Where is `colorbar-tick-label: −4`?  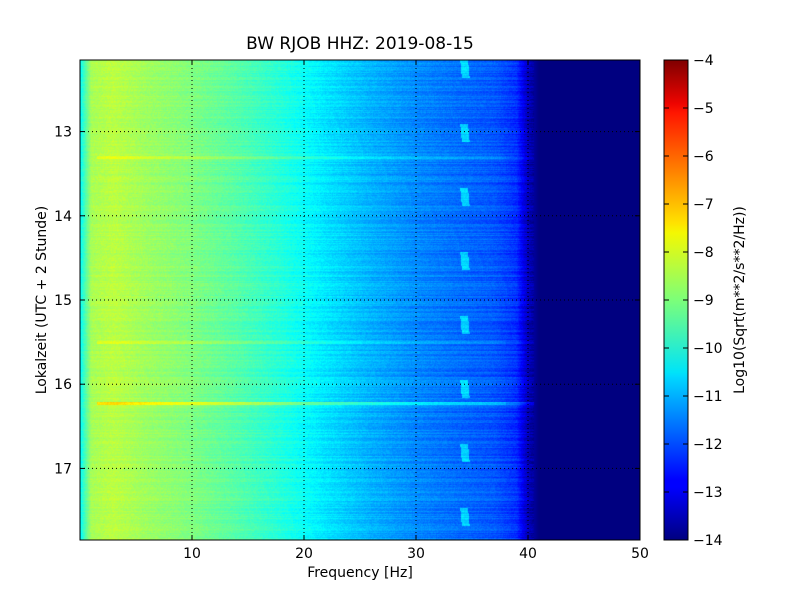 colorbar-tick-label: −4 is located at coordinates (703, 61).